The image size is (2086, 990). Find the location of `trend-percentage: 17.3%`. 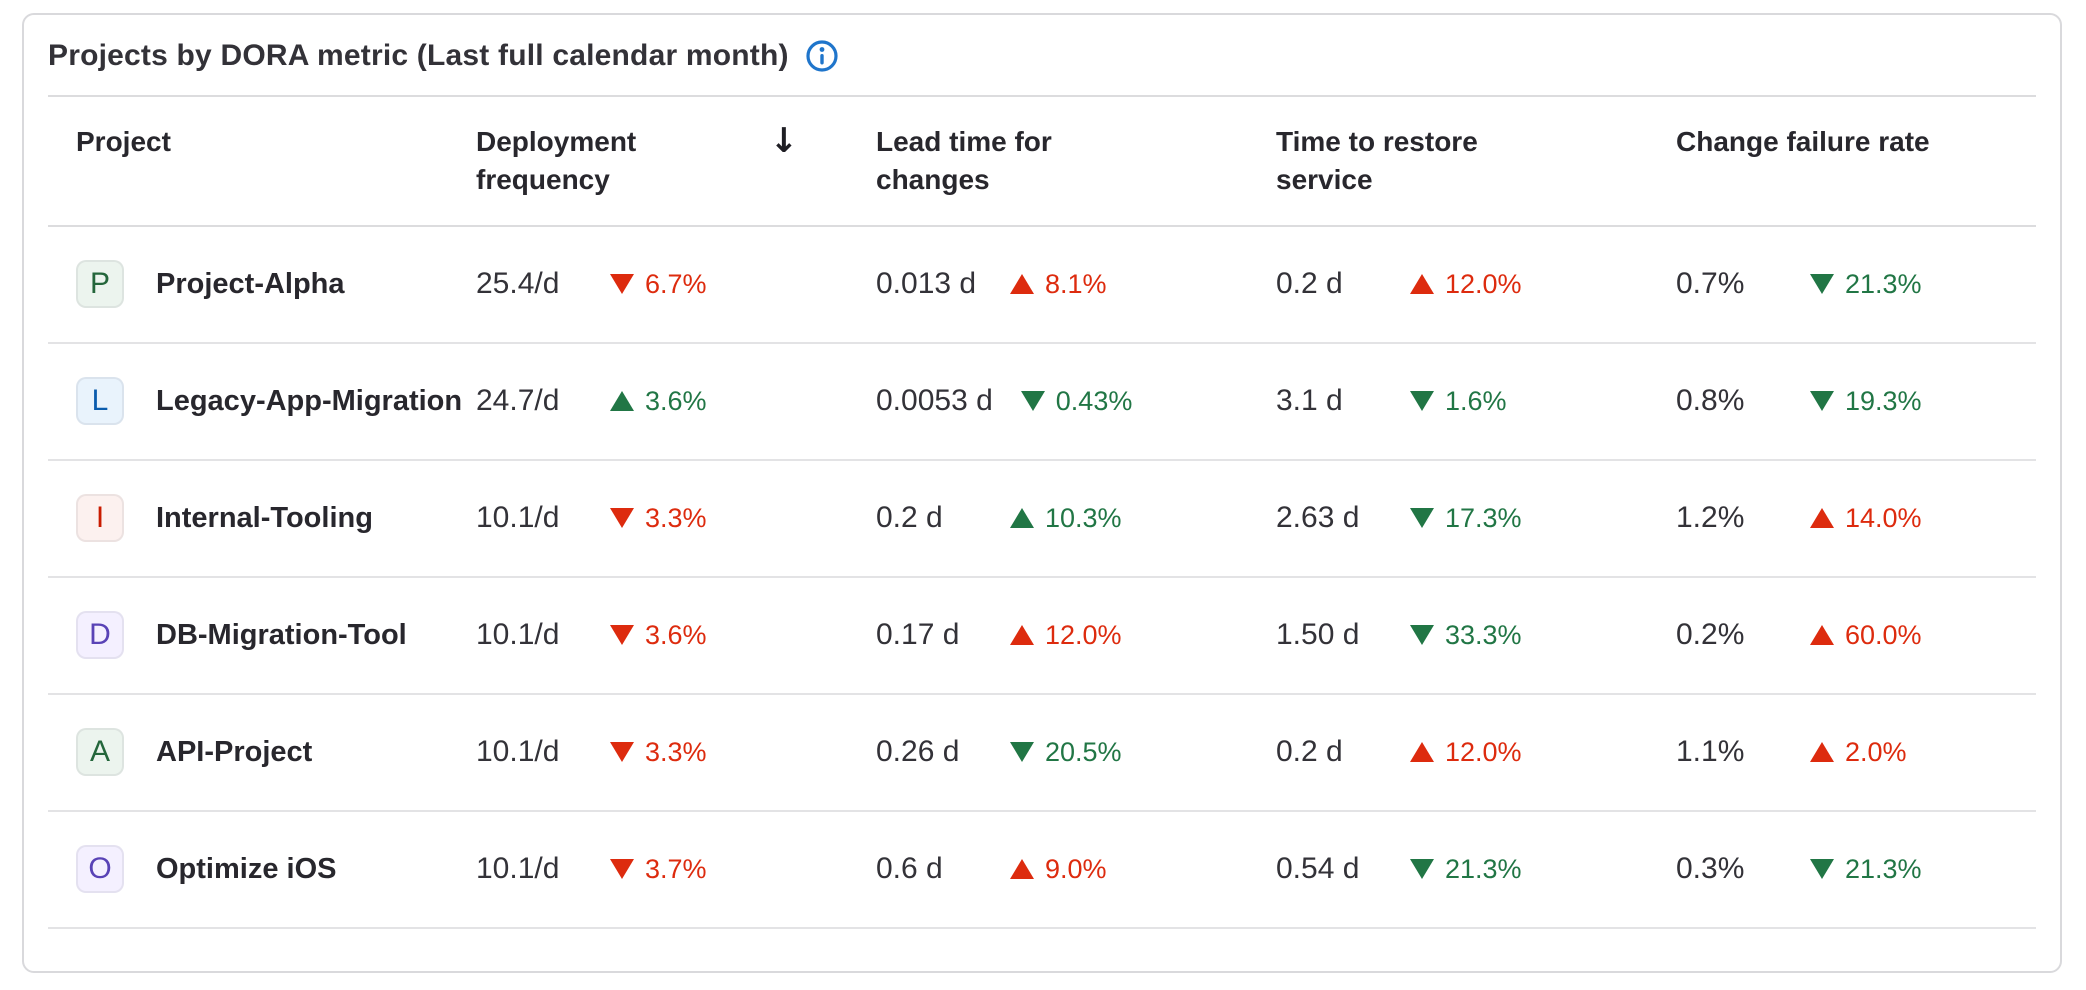

trend-percentage: 17.3% is located at coordinates (1483, 517).